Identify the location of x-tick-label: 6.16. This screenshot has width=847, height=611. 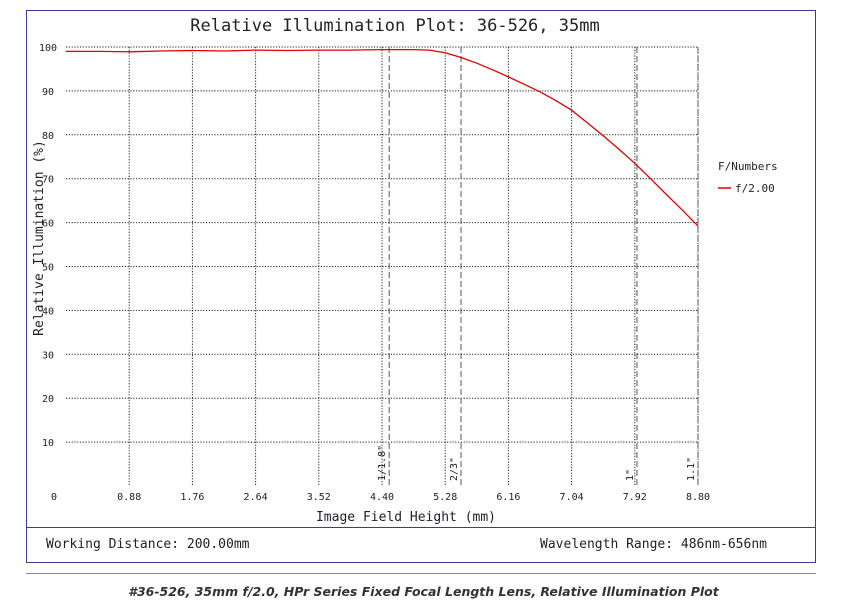
(508, 497).